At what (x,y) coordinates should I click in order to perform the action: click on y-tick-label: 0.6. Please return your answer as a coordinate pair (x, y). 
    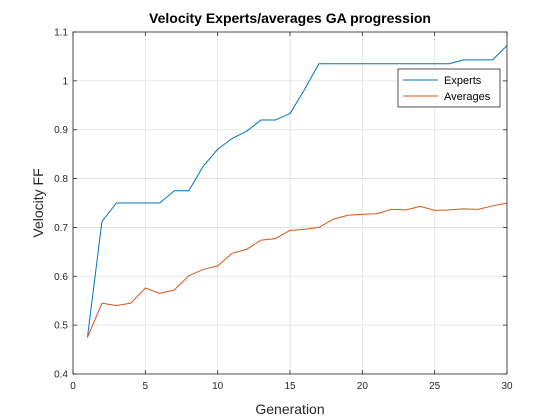
    Looking at the image, I should click on (61, 277).